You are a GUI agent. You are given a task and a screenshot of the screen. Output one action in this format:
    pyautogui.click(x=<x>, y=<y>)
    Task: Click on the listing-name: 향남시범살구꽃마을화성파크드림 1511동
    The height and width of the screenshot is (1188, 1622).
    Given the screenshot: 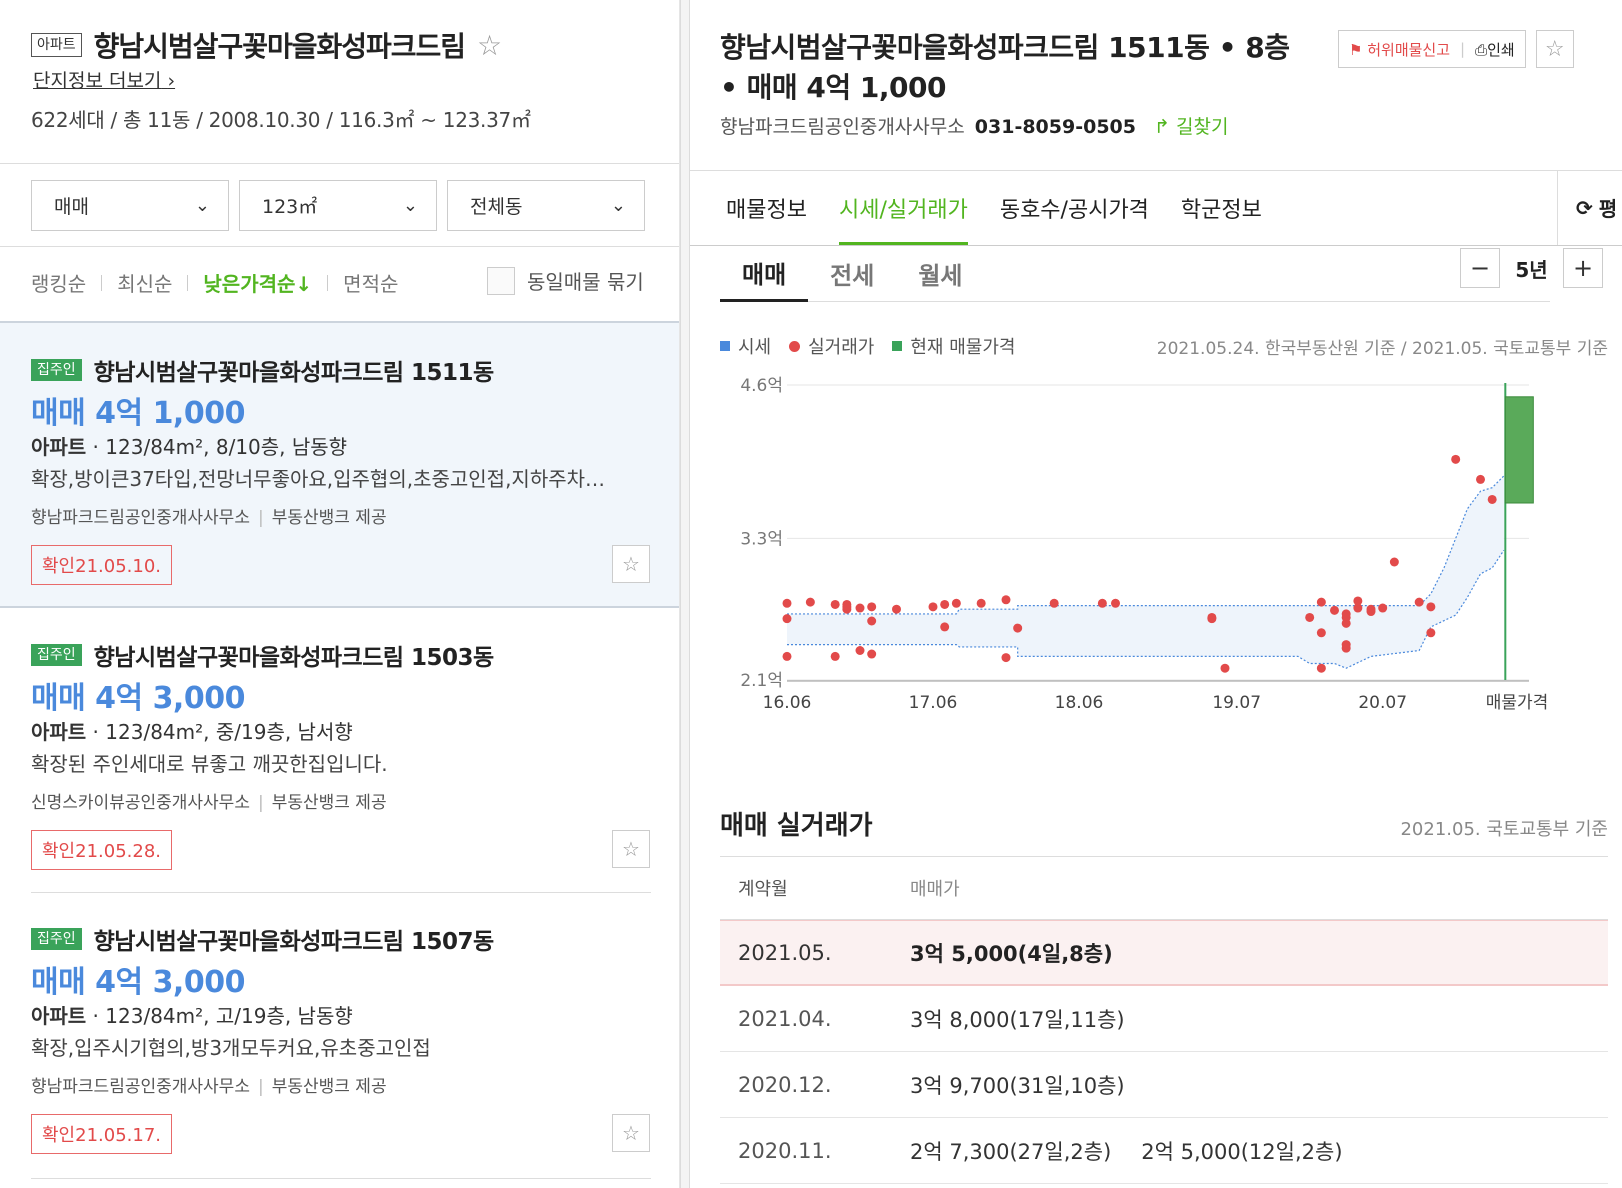 What is the action you would take?
    pyautogui.click(x=294, y=373)
    